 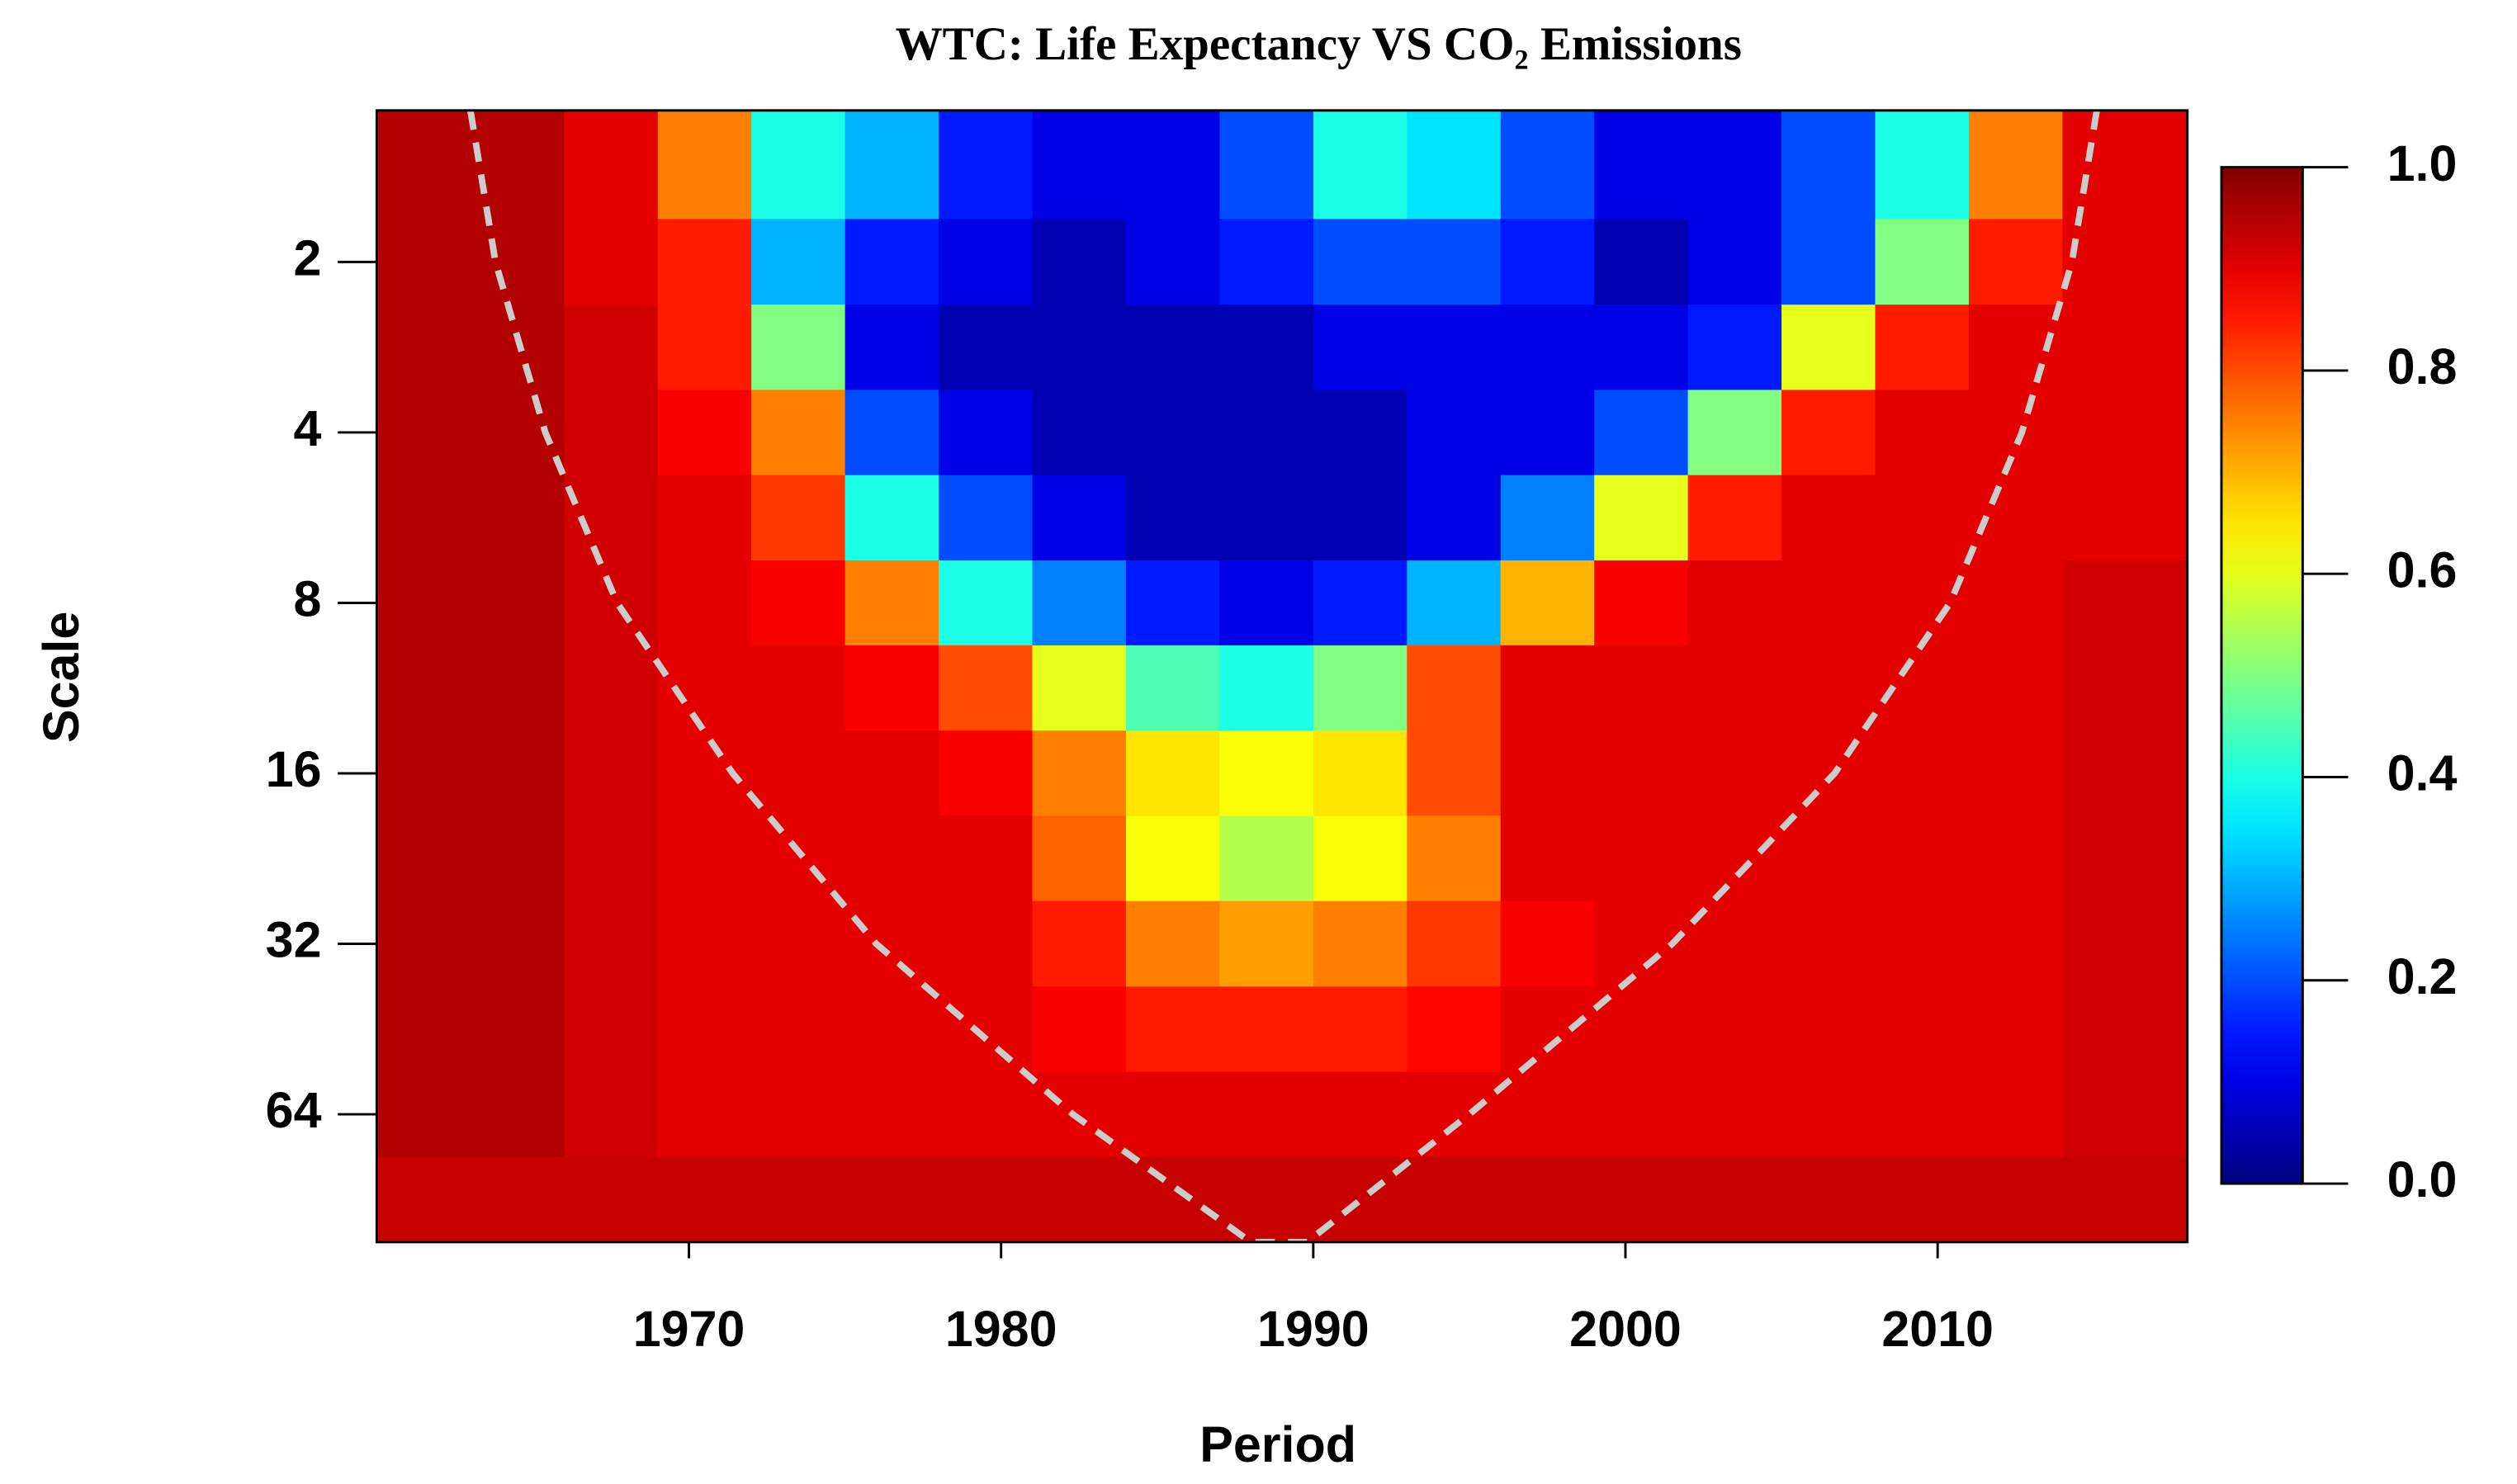 What do you see at coordinates (689, 1329) in the screenshot?
I see `x-tick-label: 1970` at bounding box center [689, 1329].